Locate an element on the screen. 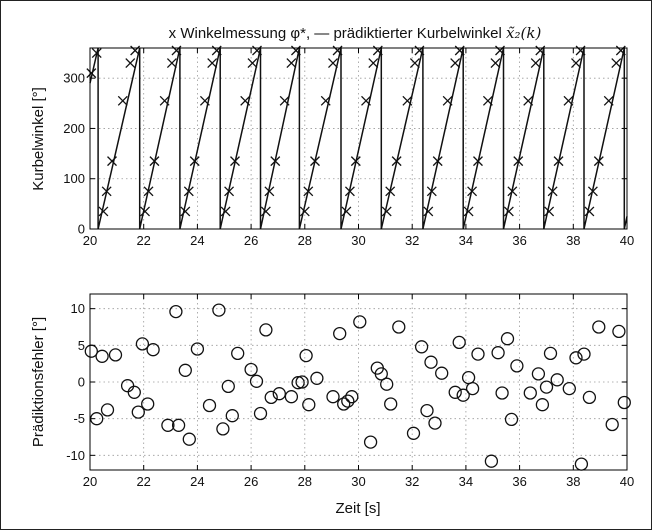 This screenshot has height=530, width=652. x-tick-label: 36 is located at coordinates (519, 481).